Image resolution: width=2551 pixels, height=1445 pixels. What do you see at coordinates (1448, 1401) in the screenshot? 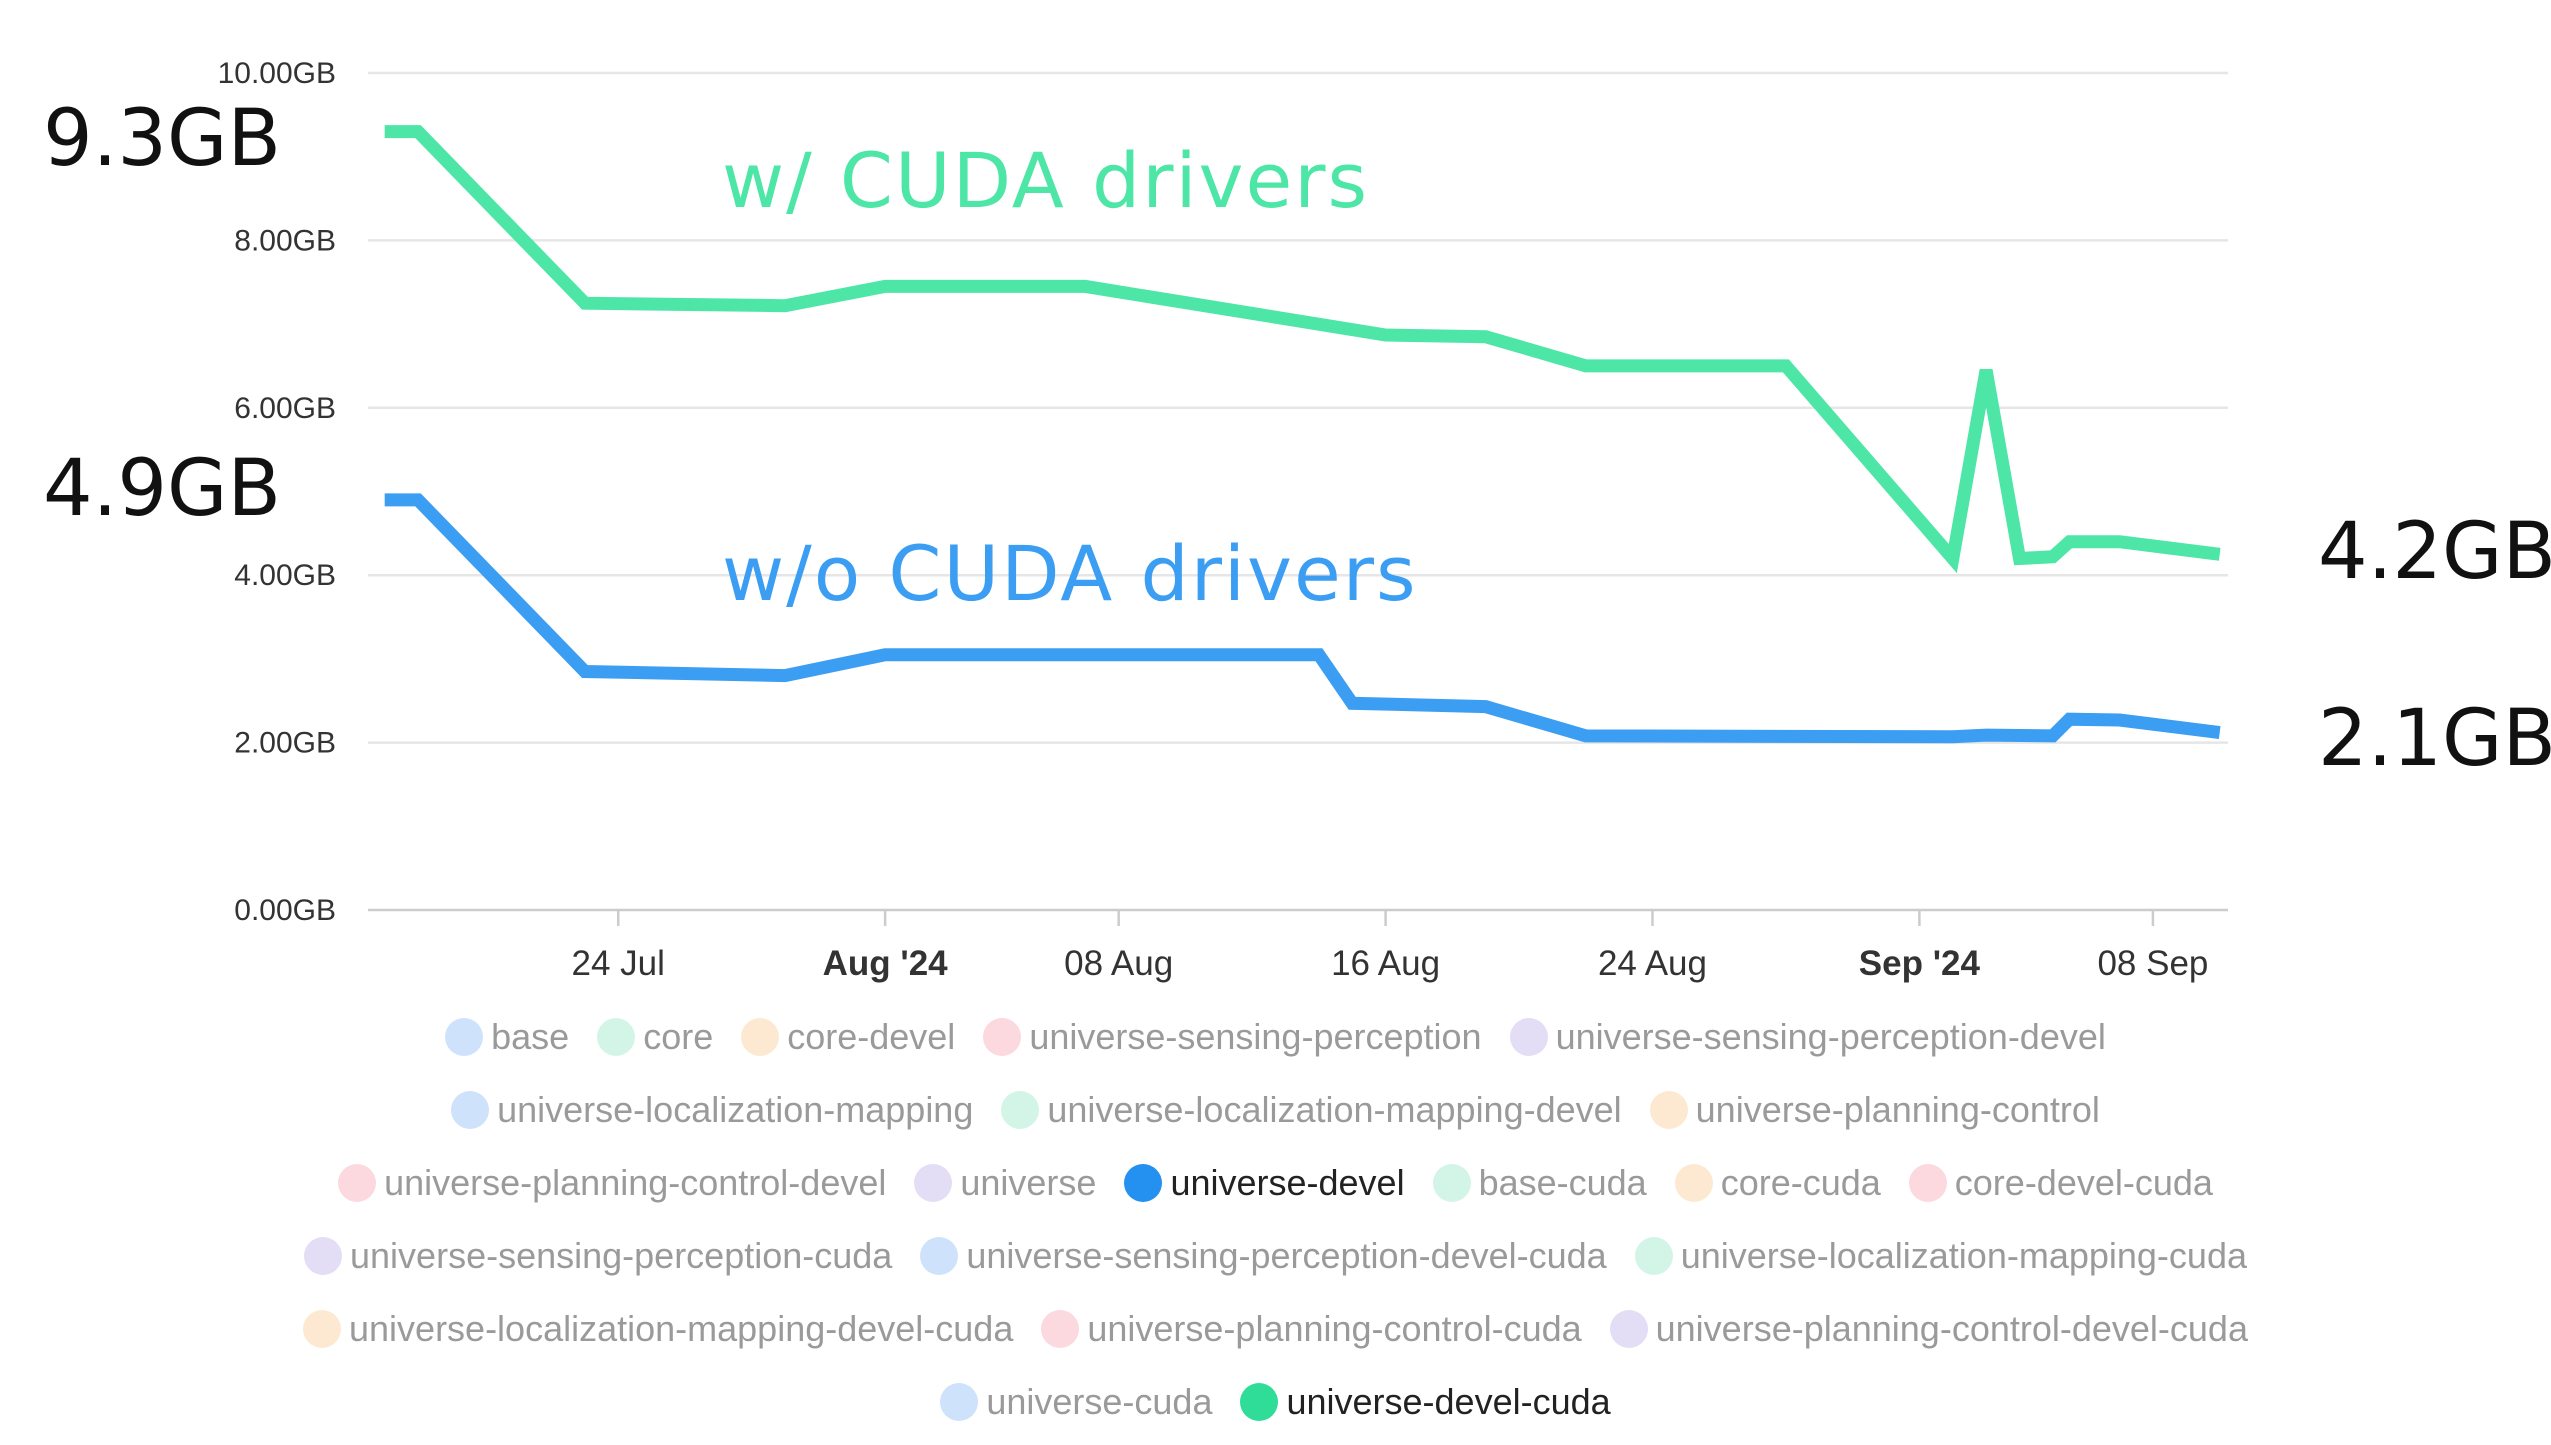
I see `legend-item-label: universe-devel-cuda` at bounding box center [1448, 1401].